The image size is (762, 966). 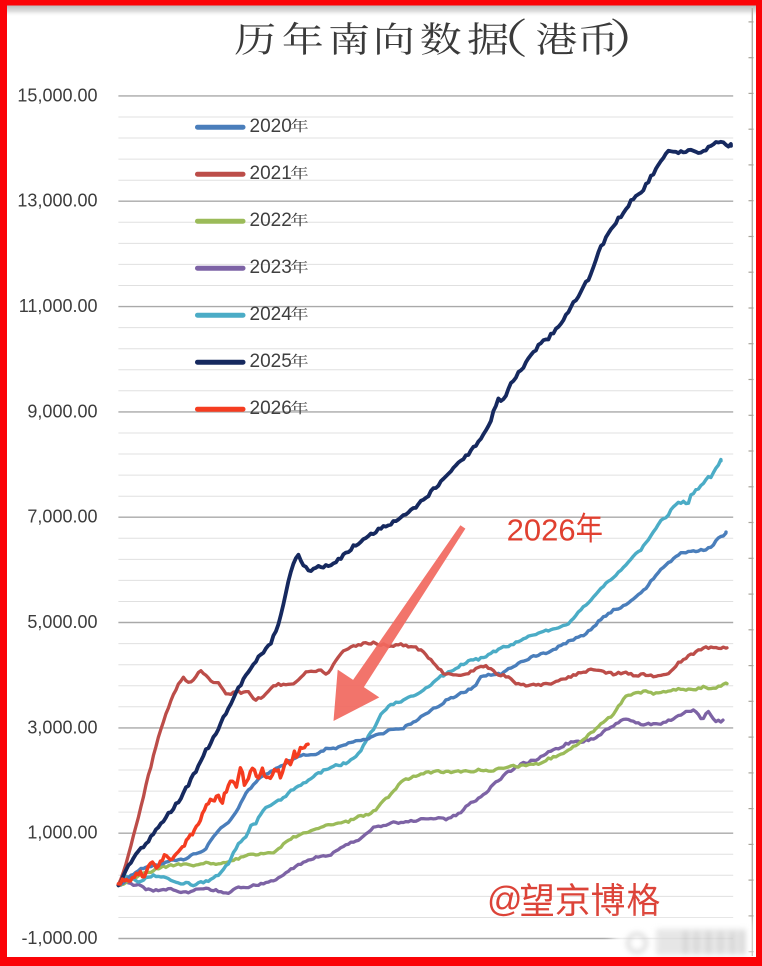 I want to click on svg-text: 7,000.00, so click(x=62, y=517).